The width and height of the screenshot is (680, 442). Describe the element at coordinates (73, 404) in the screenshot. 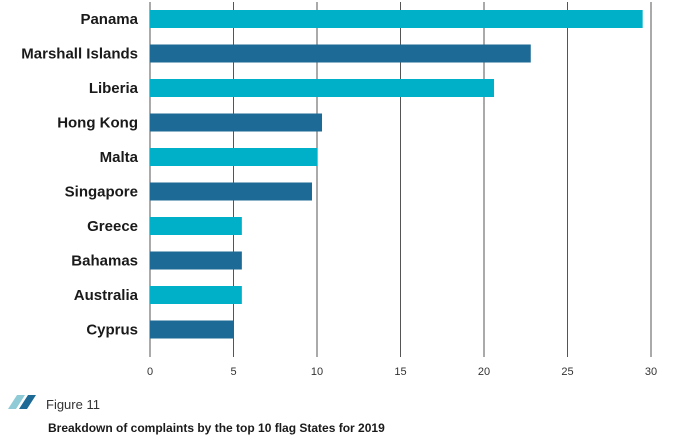

I see `figure-label: Figure 11` at that location.